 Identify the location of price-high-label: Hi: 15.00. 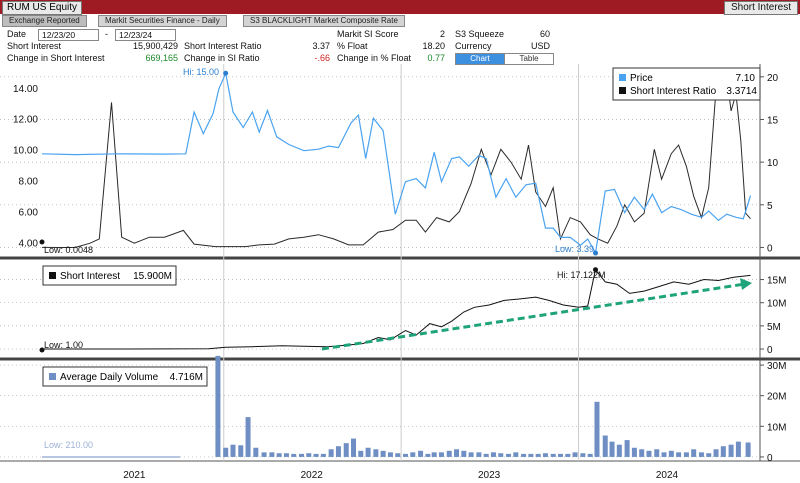
(201, 72).